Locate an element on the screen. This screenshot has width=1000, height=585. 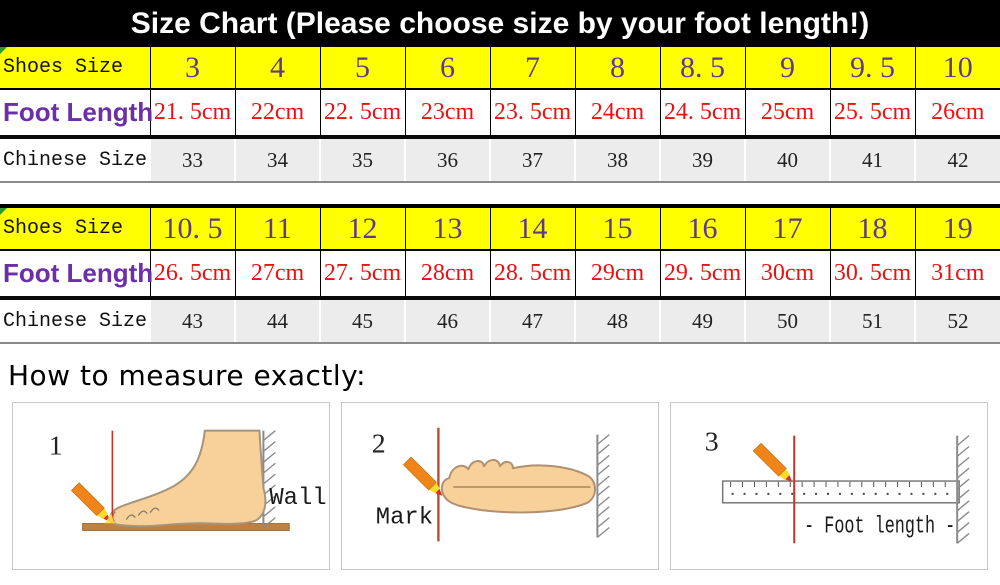
panel-number: 3 is located at coordinates (712, 441).